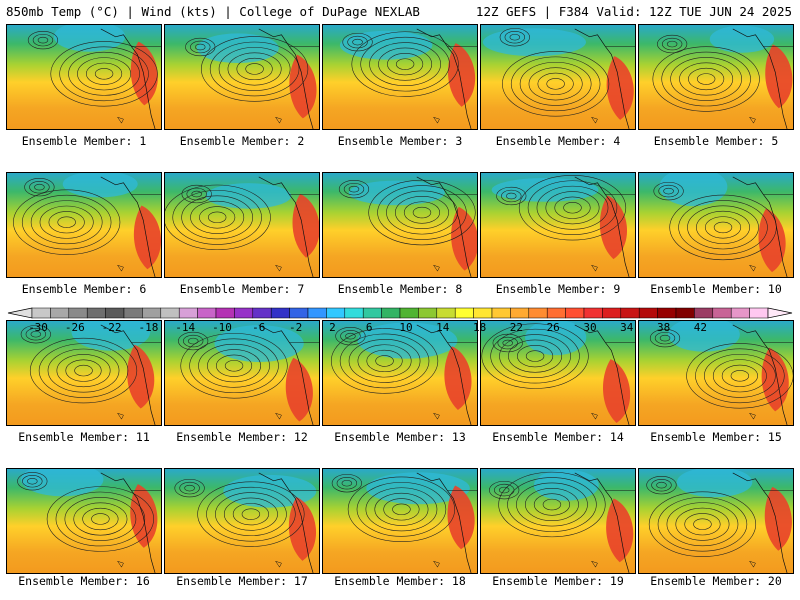 The image size is (800, 600). Describe the element at coordinates (84, 289) in the screenshot. I see `ensemble-member-label: Ensemble Member: 6` at that location.